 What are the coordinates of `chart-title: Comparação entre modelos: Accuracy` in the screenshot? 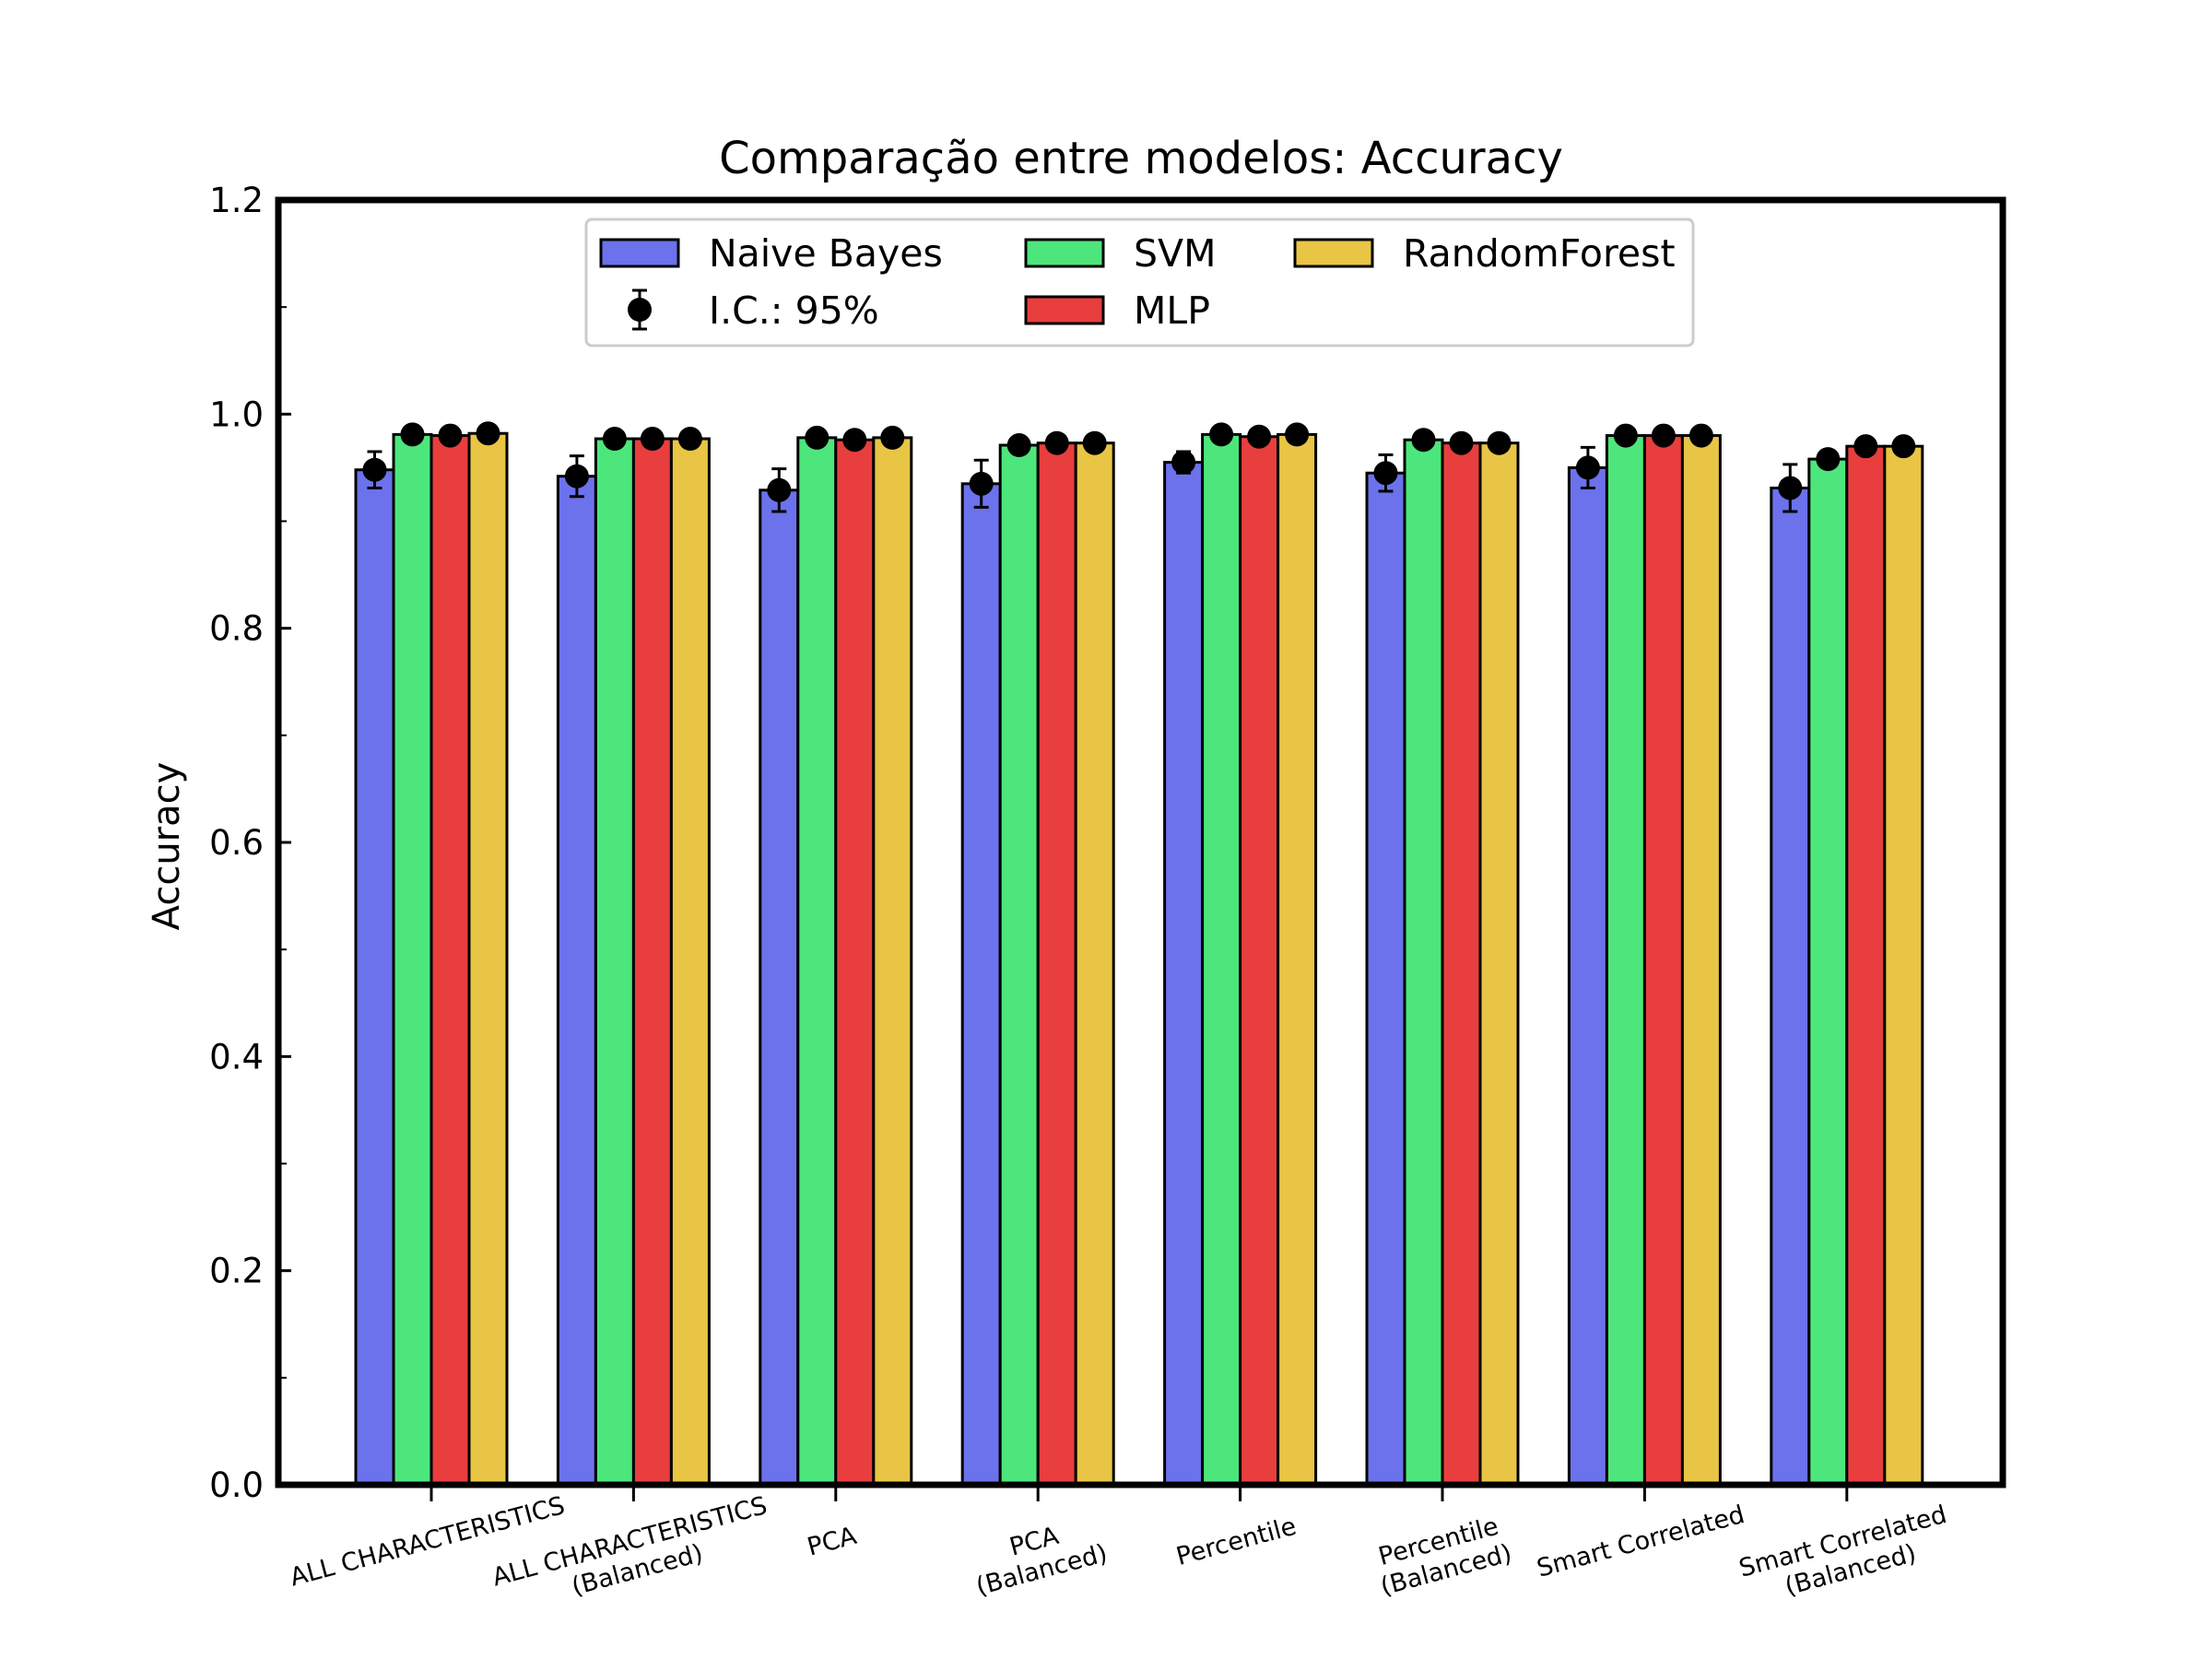 It's located at (1141, 158).